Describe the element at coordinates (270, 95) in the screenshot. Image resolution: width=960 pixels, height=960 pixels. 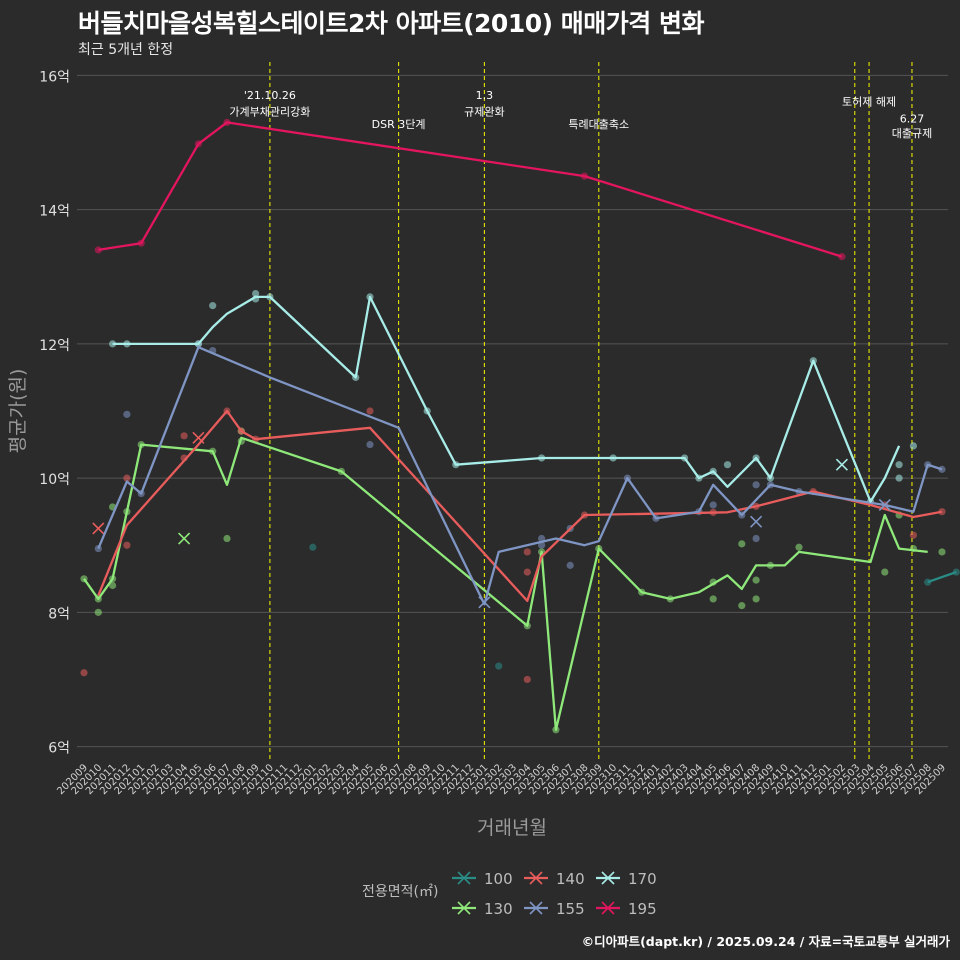
I see `event-label: '21.10.26` at that location.